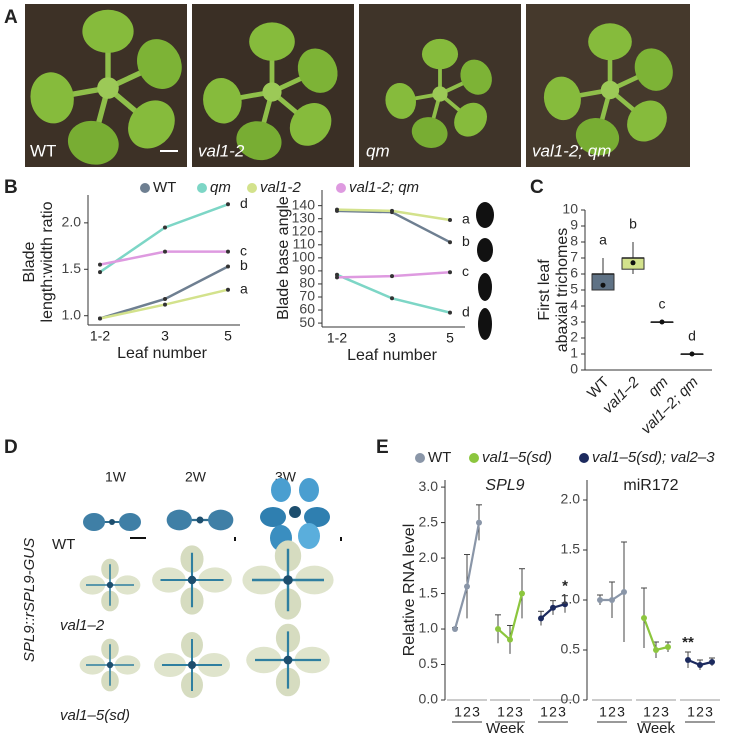 The height and width of the screenshot is (736, 737). What do you see at coordinates (466, 241) in the screenshot?
I see `significance-letter: b` at bounding box center [466, 241].